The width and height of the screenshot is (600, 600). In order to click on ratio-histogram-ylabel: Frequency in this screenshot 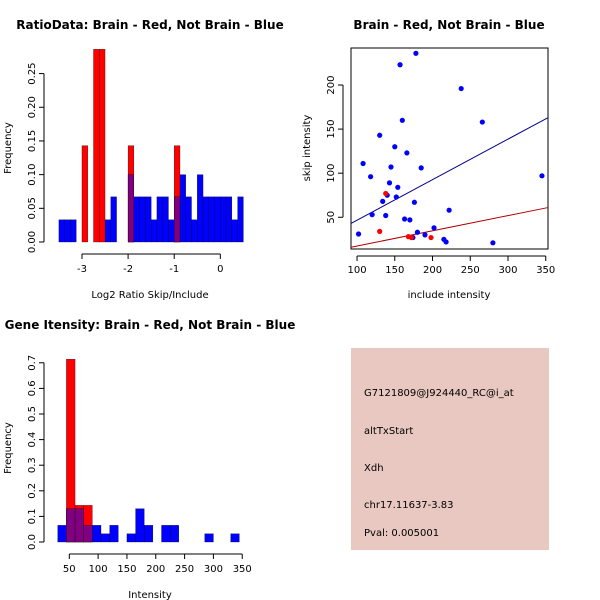, I will do `click(8, 148)`.